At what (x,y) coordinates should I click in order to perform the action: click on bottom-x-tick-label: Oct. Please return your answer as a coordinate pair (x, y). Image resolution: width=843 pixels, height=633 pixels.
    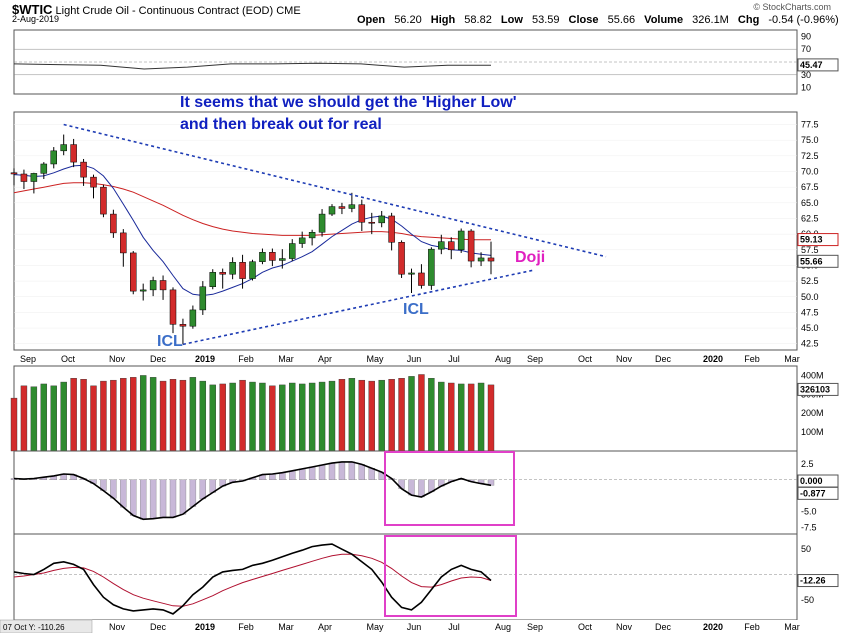
    Looking at the image, I should click on (585, 627).